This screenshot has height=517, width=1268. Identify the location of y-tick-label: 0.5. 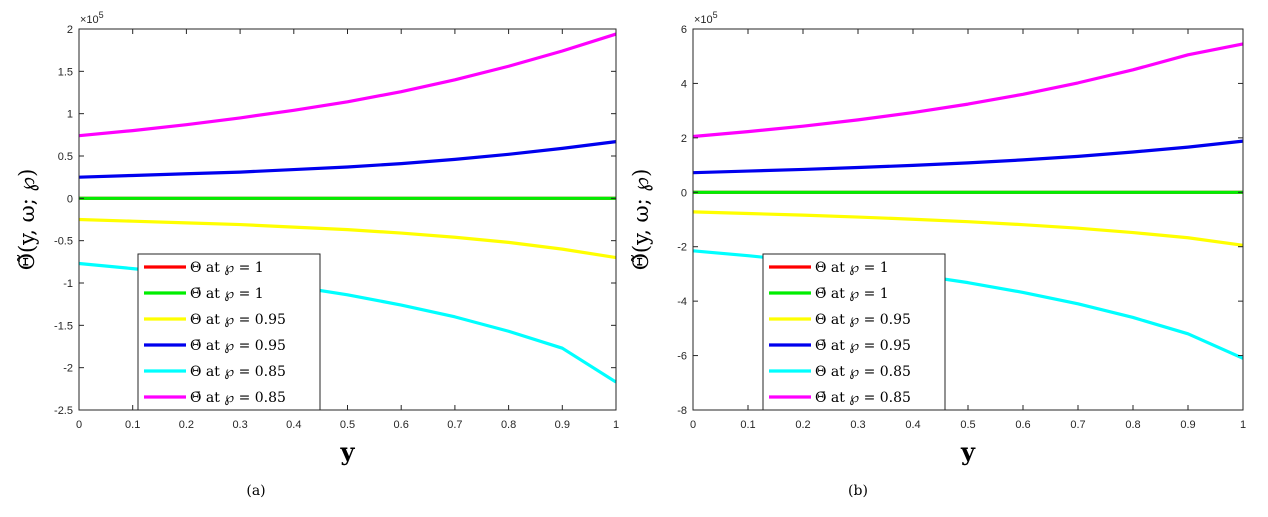
(65, 157).